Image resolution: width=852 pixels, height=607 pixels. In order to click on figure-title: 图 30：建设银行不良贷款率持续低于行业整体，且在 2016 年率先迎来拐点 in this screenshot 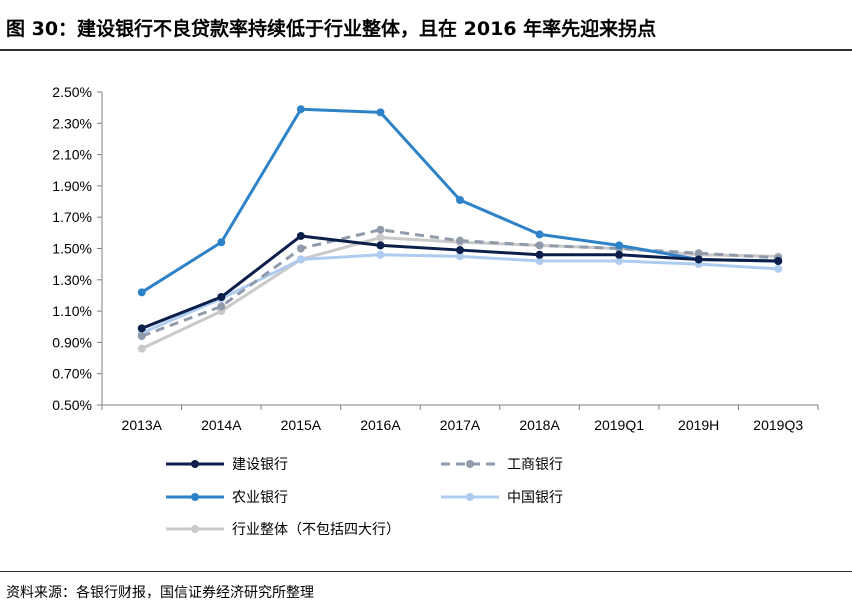, I will do `click(331, 29)`.